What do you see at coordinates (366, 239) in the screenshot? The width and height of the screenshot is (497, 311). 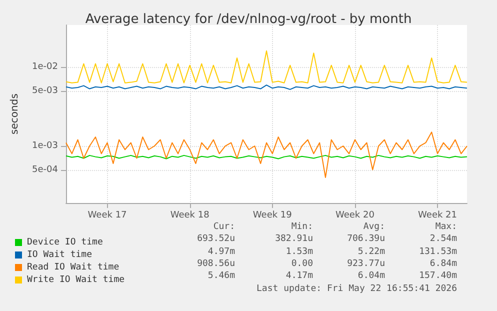 I see `text: 706.39u` at bounding box center [366, 239].